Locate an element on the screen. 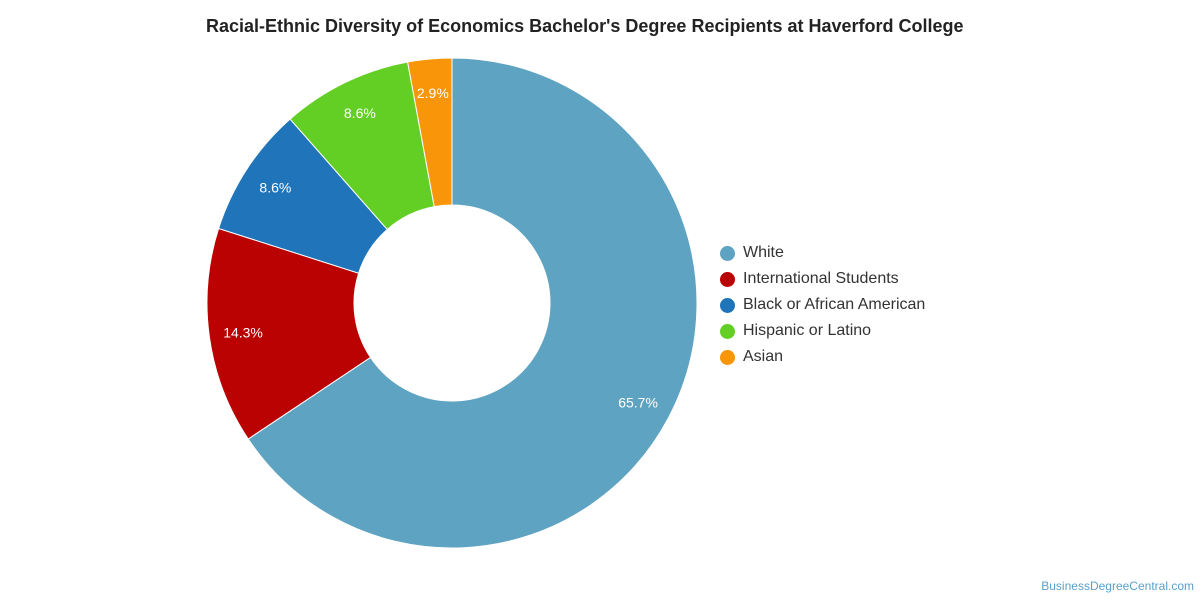  credit-link: BusinessDegreeCentral.com is located at coordinates (1117, 586).